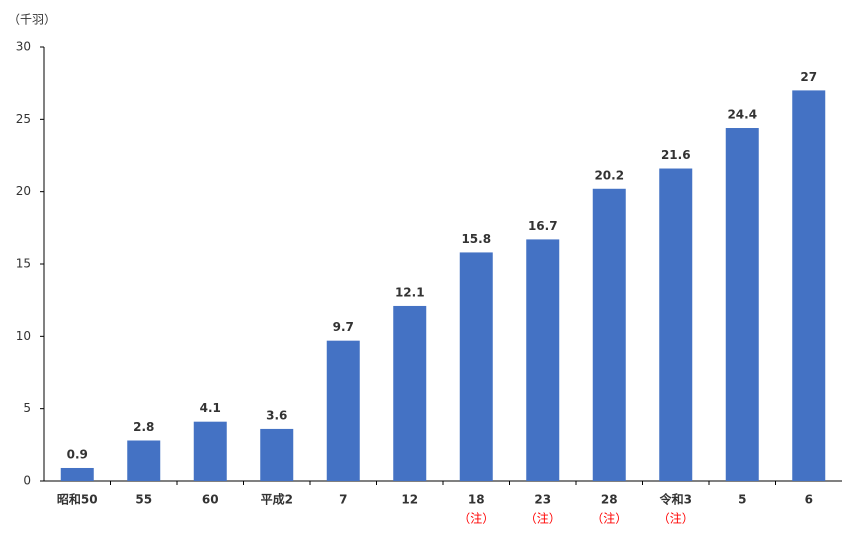  Describe the element at coordinates (210, 408) in the screenshot. I see `value-label: 4.1` at that location.